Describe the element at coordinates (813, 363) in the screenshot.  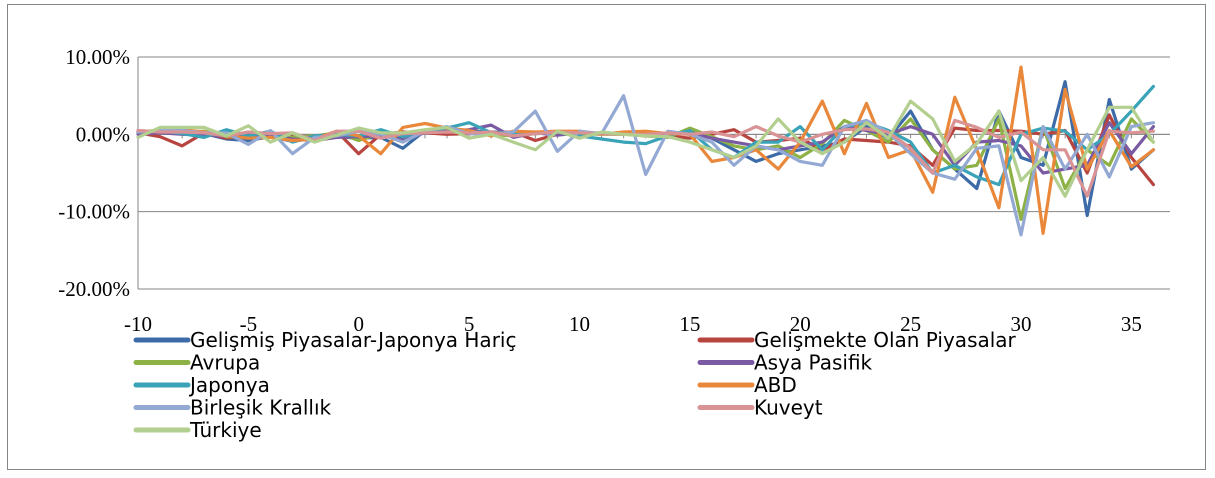
I see `legend-label: Asya Pasifik` at that location.